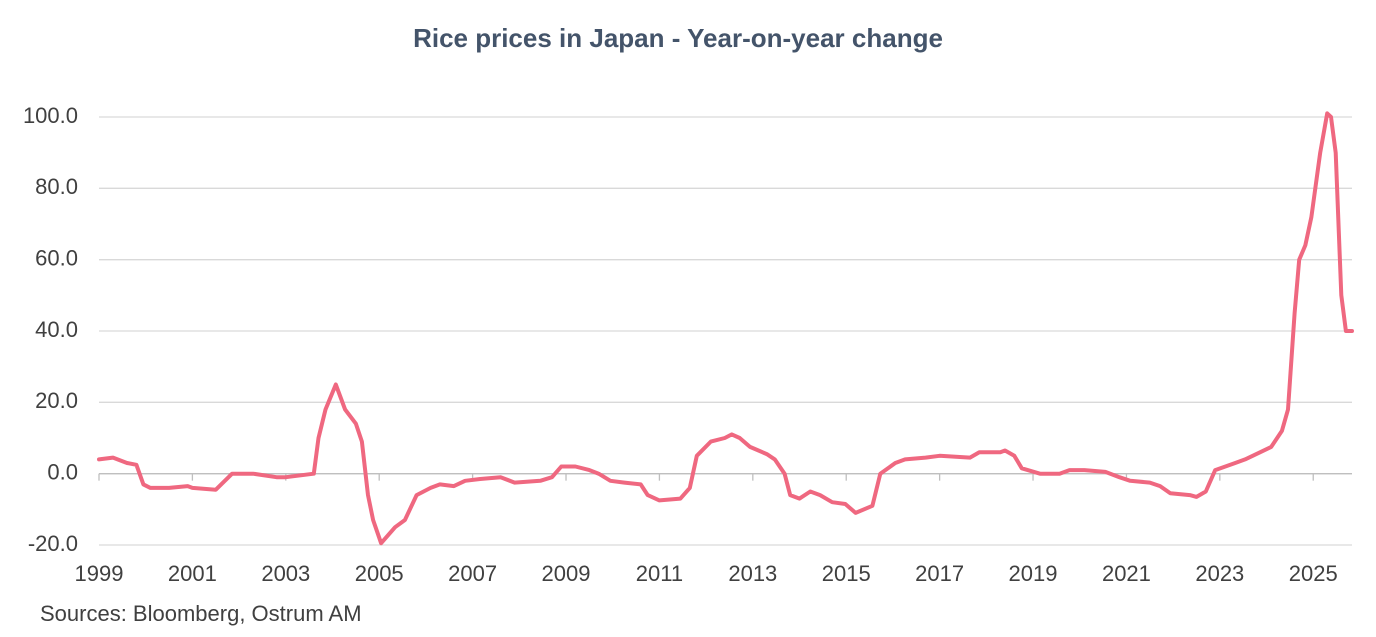 Image resolution: width=1376 pixels, height=637 pixels. What do you see at coordinates (50, 115) in the screenshot?
I see `y-tick-label: 100.0` at bounding box center [50, 115].